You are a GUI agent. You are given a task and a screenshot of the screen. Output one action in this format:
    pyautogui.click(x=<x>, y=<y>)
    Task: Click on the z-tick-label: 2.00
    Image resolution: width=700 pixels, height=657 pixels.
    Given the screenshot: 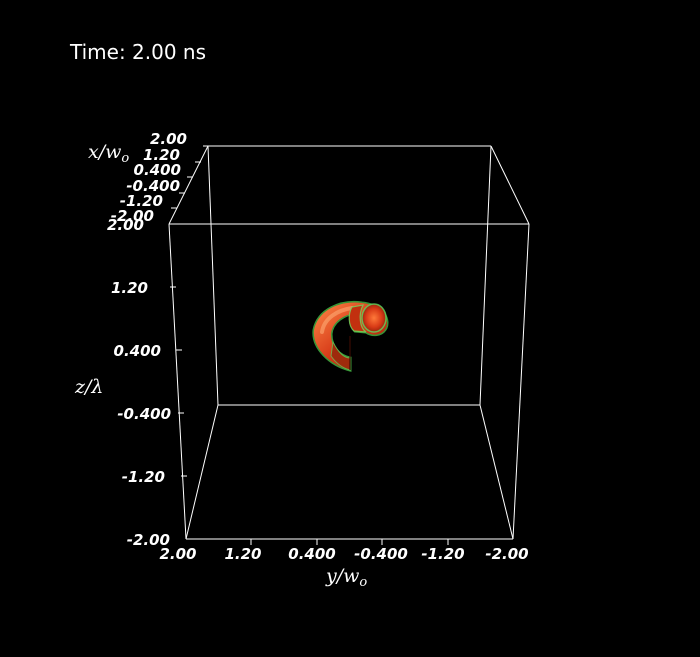 What is the action you would take?
    pyautogui.click(x=125, y=225)
    